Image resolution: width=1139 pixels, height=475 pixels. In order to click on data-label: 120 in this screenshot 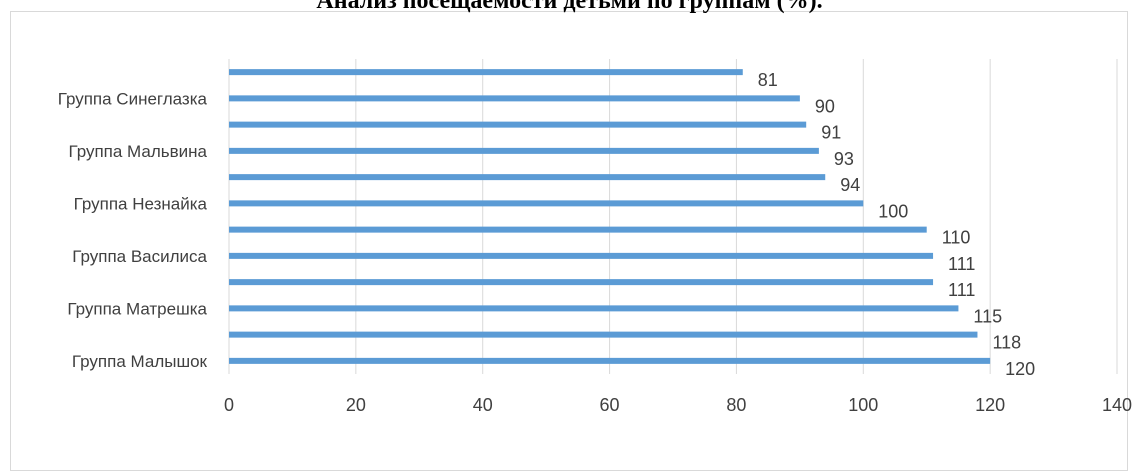, I will do `click(1020, 369)`.